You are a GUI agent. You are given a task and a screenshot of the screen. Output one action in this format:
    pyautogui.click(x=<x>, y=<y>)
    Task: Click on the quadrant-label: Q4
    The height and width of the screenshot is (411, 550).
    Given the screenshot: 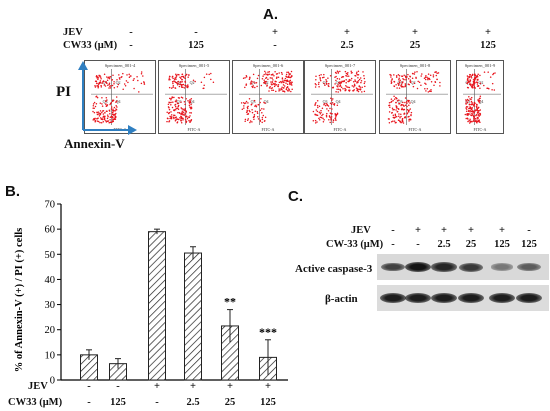 What is the action you would take?
    pyautogui.click(x=480, y=101)
    